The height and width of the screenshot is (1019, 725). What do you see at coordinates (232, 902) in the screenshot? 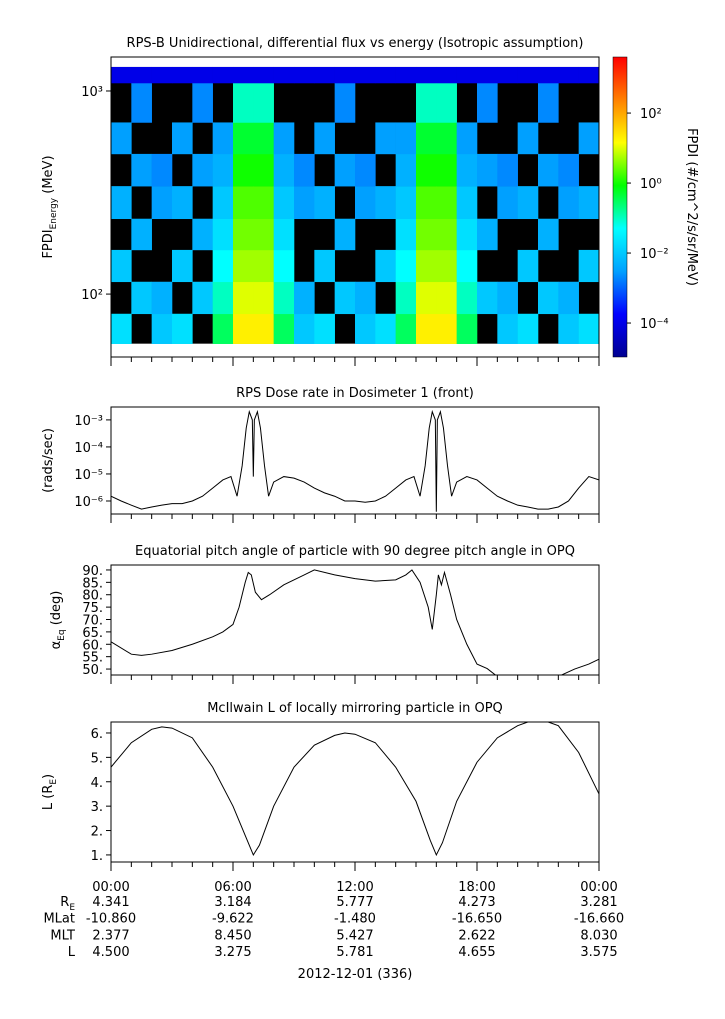
I see `ephemeris-value: 3.184` at bounding box center [232, 902].